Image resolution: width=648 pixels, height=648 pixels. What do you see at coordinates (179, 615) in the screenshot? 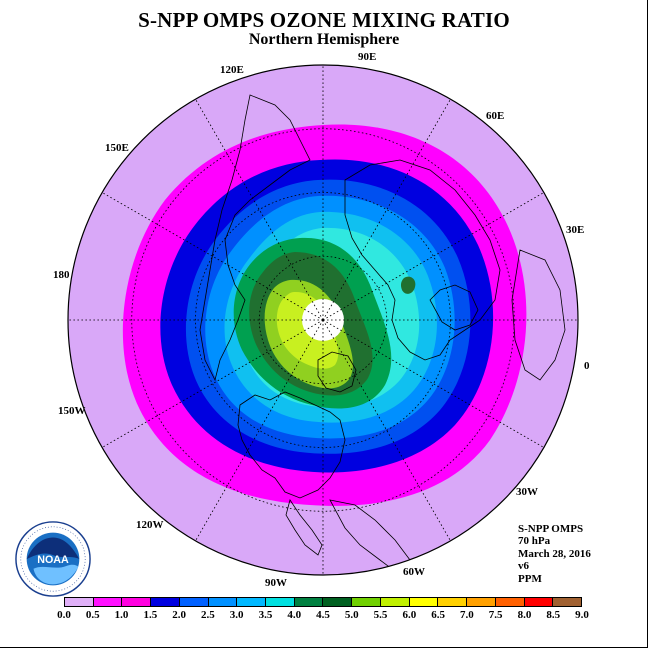
I see `colorbar-tick-label: 2.0` at bounding box center [179, 615].